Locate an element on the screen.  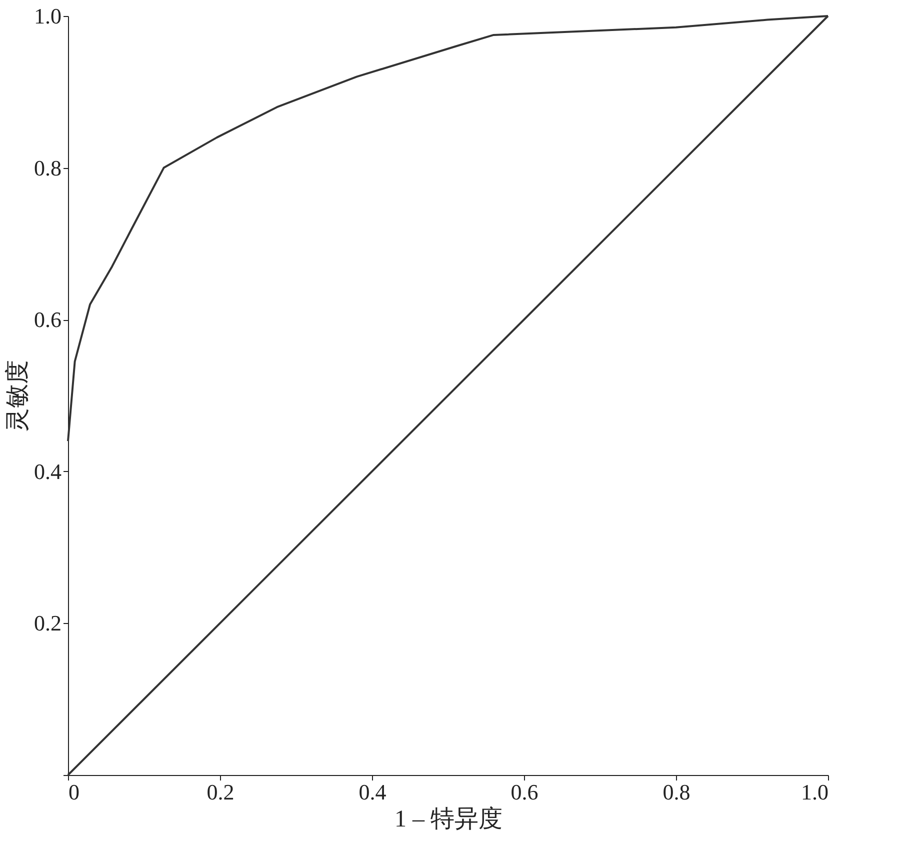
x-tick-label: 0 is located at coordinates (74, 792).